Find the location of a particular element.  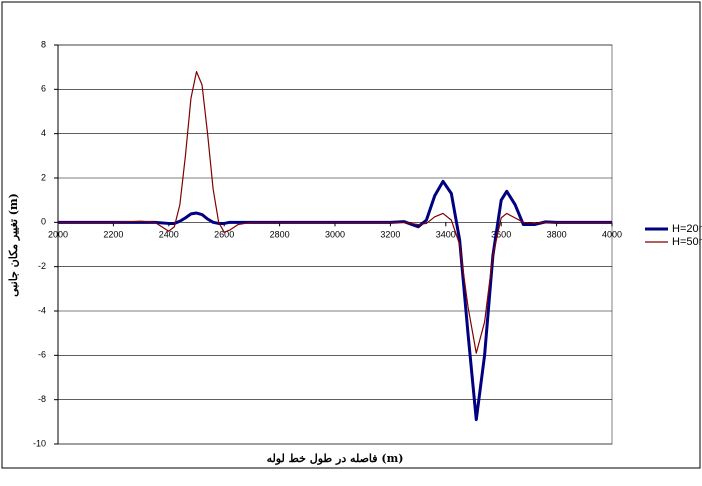

y-tick-label: 8 is located at coordinates (43, 44).